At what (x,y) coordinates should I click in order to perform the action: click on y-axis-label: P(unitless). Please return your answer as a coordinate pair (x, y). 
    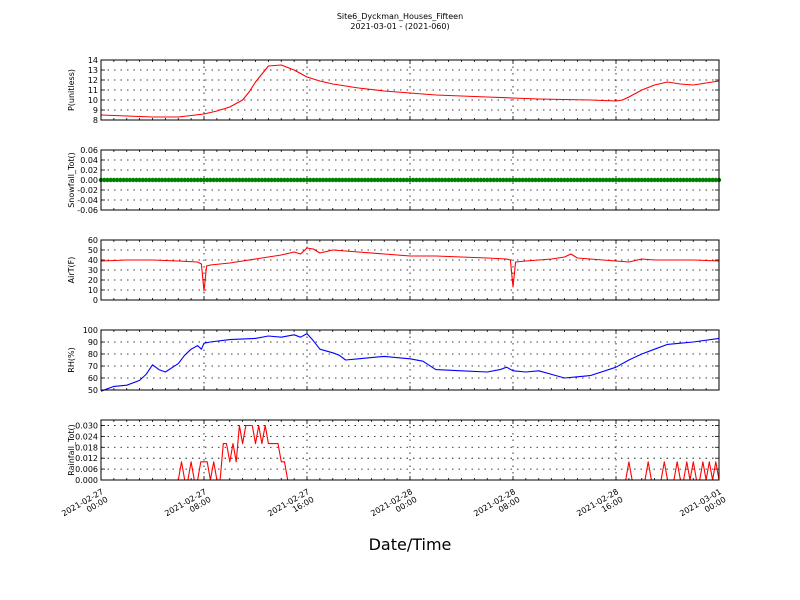
    Looking at the image, I should click on (71, 90).